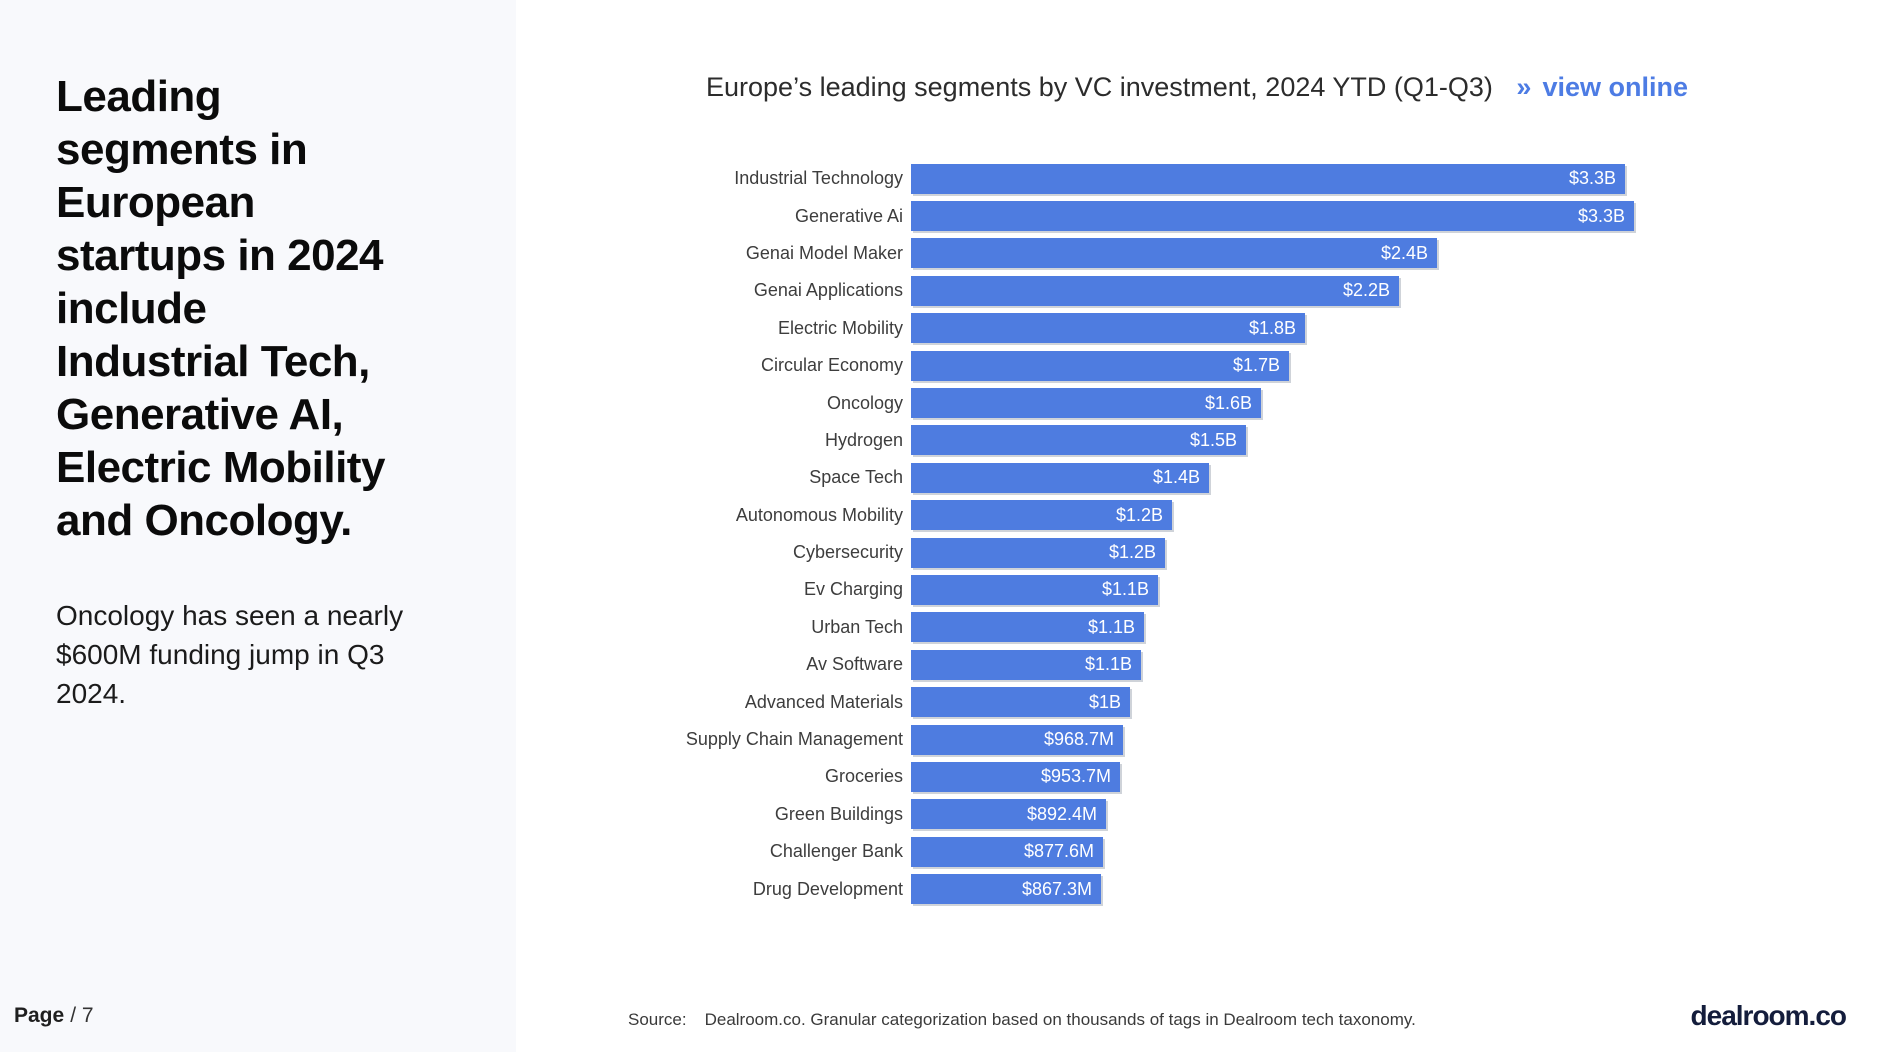 This screenshot has height=1052, width=1878. Describe the element at coordinates (823, 701) in the screenshot. I see `bar-label: Advanced Materials` at that location.